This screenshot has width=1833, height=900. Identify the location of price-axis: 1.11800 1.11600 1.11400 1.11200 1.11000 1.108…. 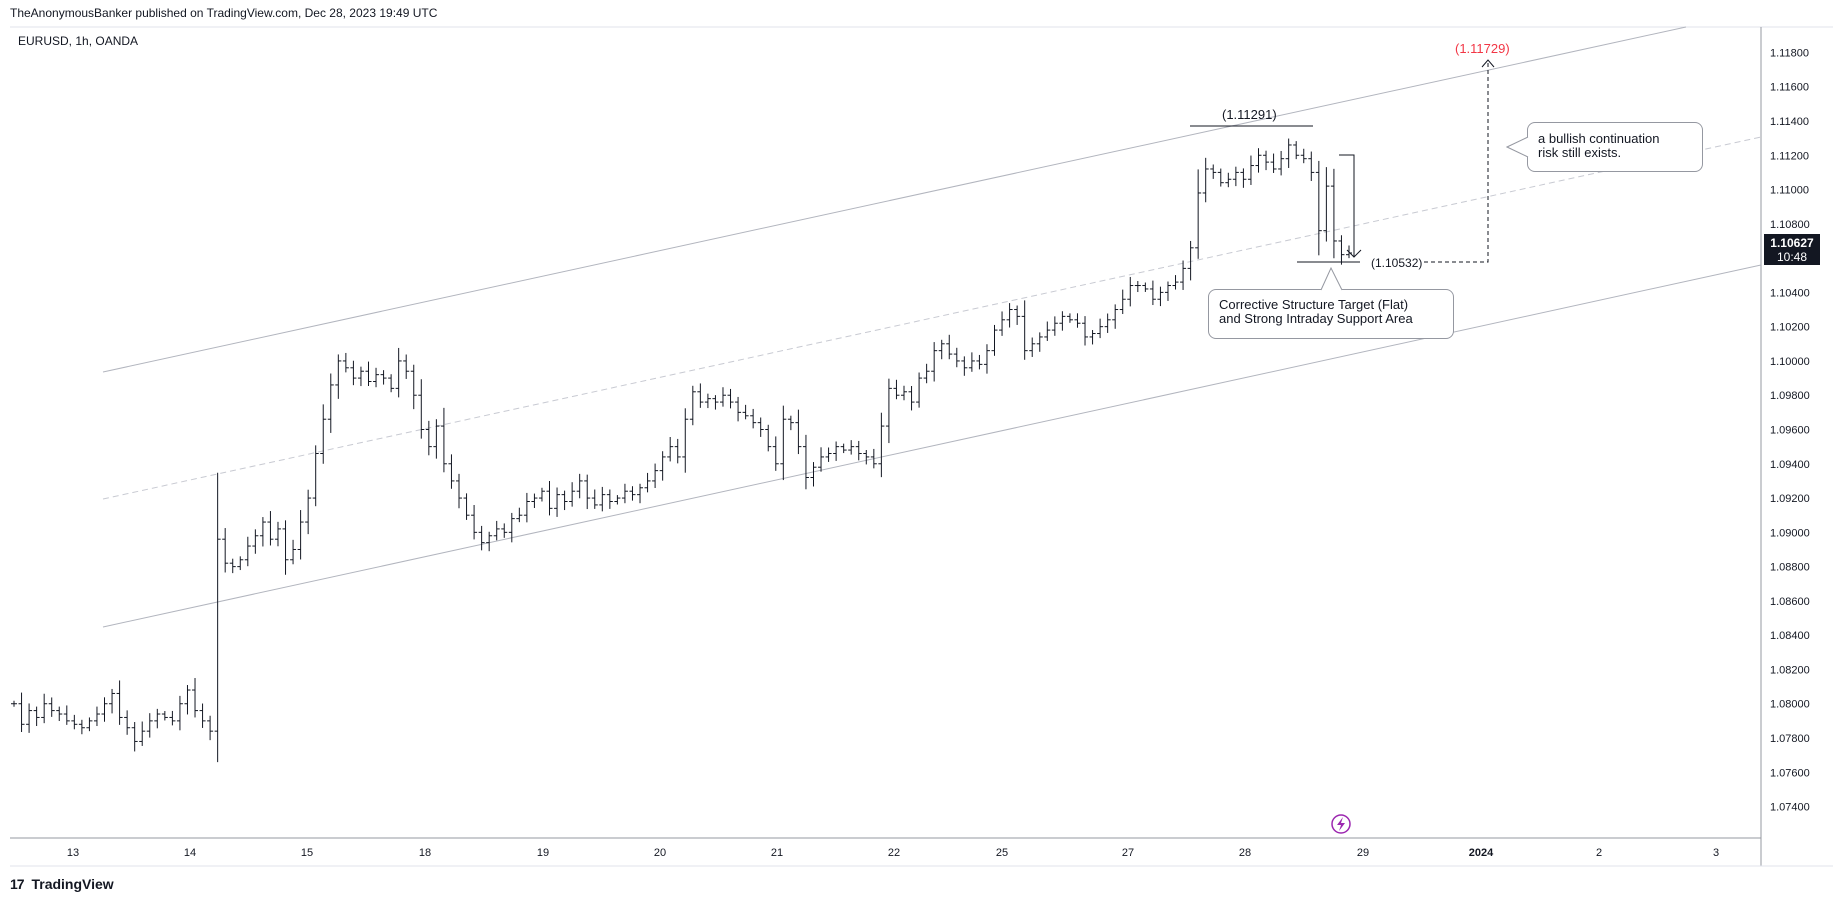
(1790, 430).